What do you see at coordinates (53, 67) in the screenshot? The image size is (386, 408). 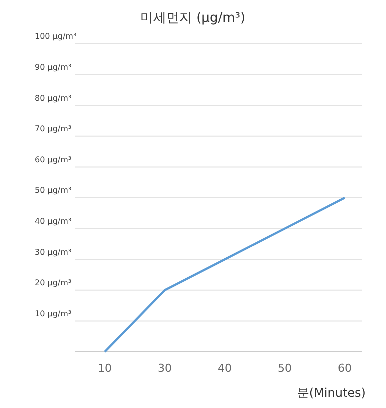 I see `y-tick-label: 90 μg/m³` at bounding box center [53, 67].